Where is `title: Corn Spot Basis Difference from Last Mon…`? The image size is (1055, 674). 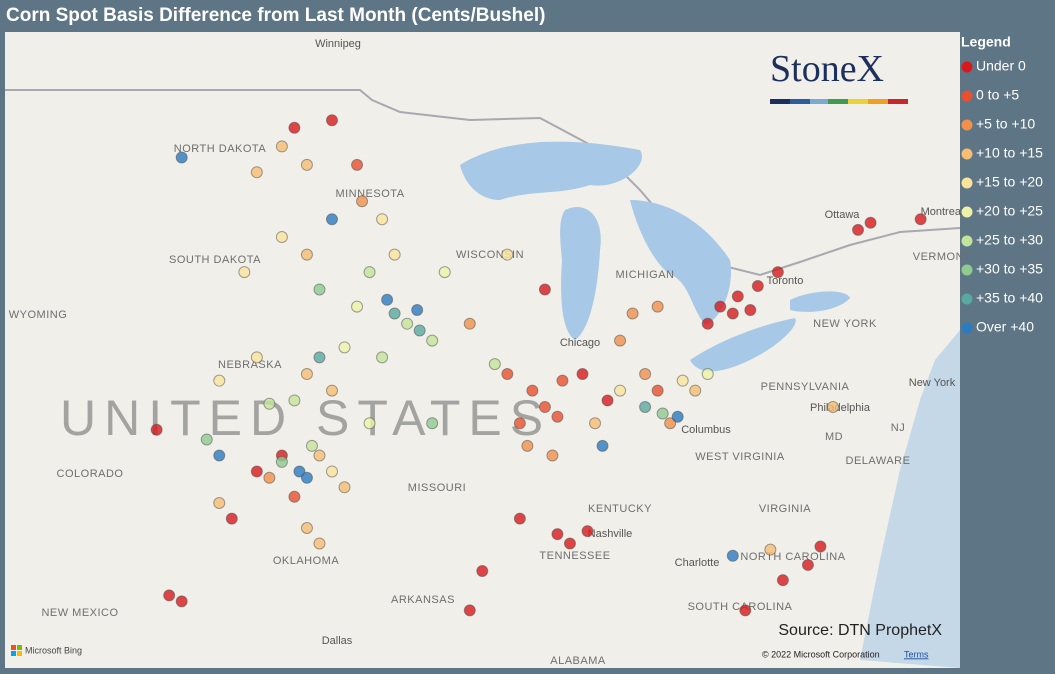
title: Corn Spot Basis Difference from Last Mon… is located at coordinates (275, 15).